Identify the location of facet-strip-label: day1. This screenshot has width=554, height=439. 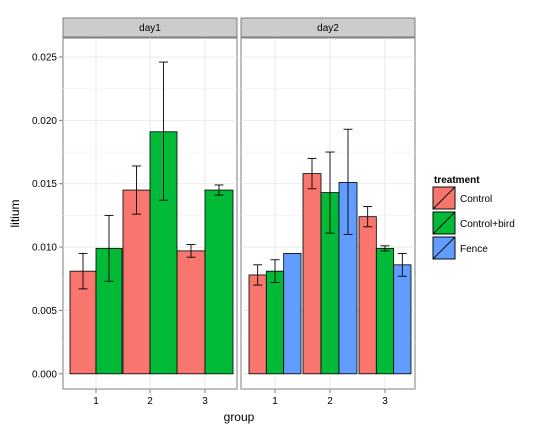
(150, 28).